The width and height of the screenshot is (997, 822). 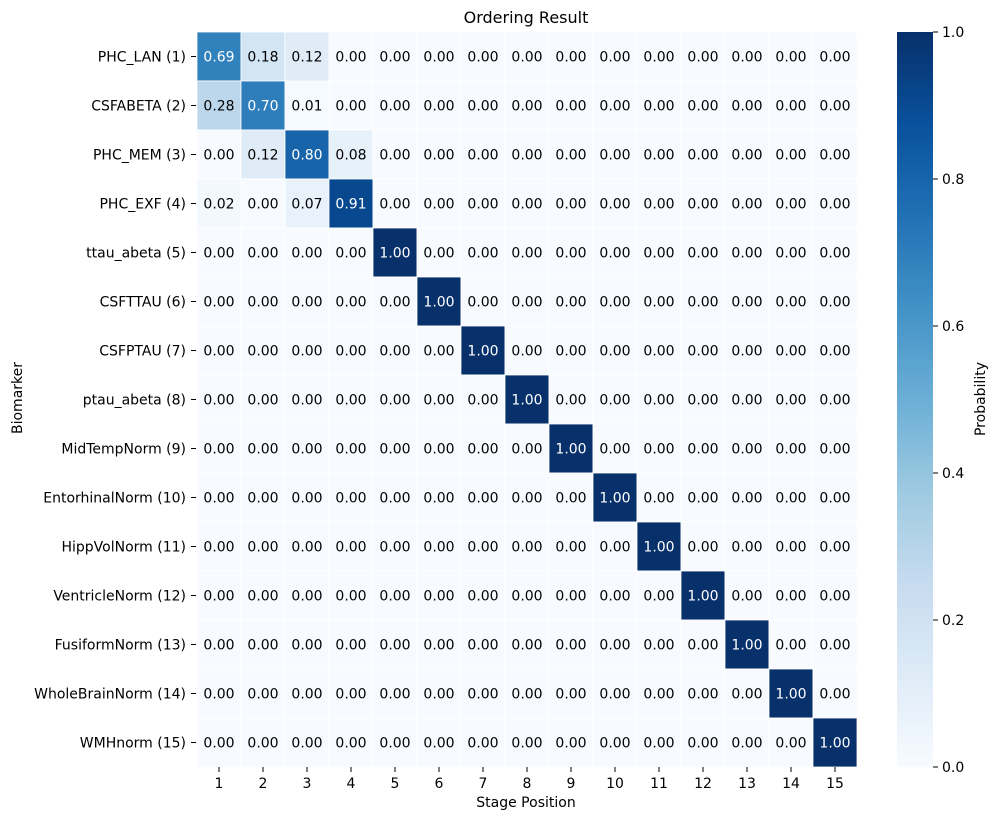 What do you see at coordinates (835, 784) in the screenshot?
I see `x-tick-label: 15` at bounding box center [835, 784].